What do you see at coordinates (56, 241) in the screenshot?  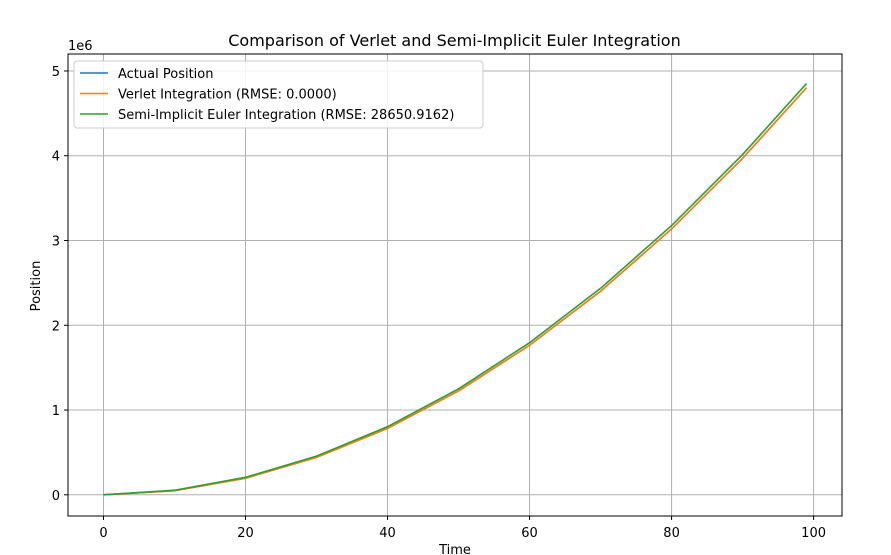 I see `y-tick-label: 3` at bounding box center [56, 241].